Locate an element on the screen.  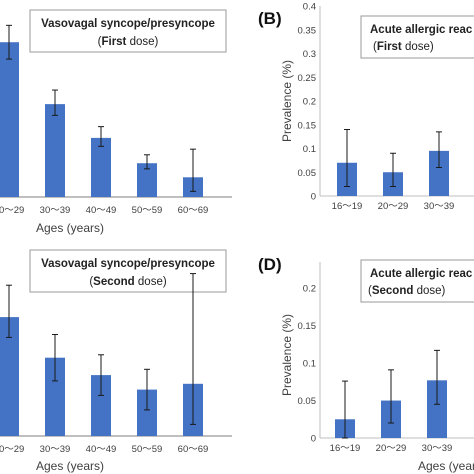
panel-c-x-axis-label: Ages (years) is located at coordinates (70, 466).